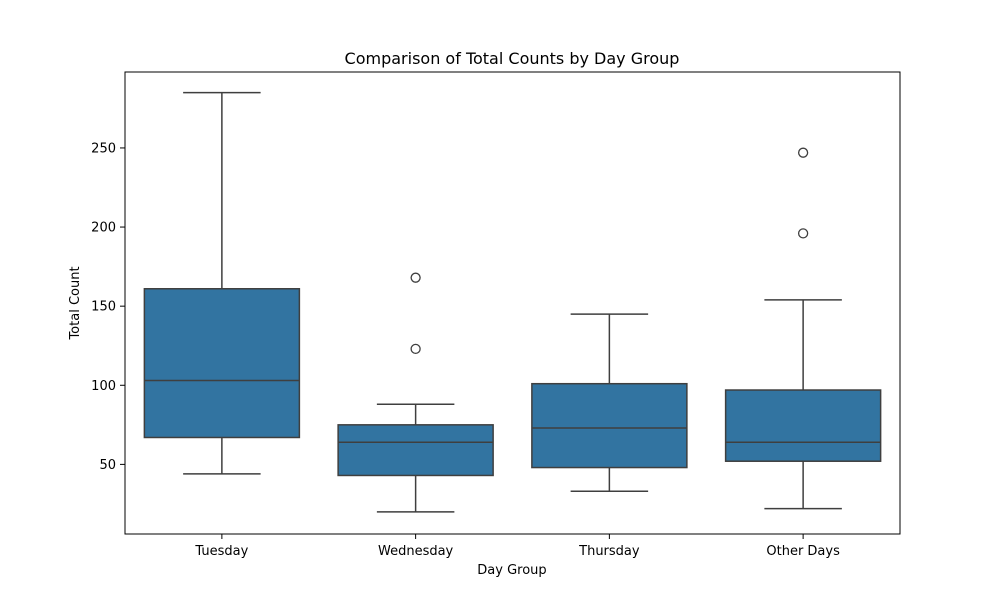 This screenshot has width=1000, height=600. Describe the element at coordinates (103, 148) in the screenshot. I see `y-tick-label: 250` at that location.